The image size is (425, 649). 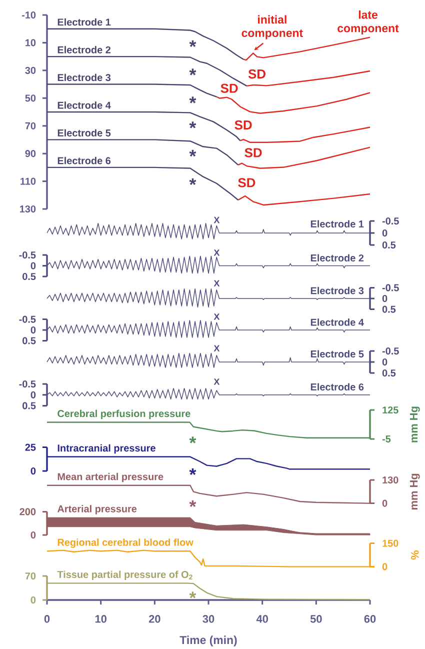 What do you see at coordinates (47, 619) in the screenshot?
I see `x-tick-label: 0` at bounding box center [47, 619].